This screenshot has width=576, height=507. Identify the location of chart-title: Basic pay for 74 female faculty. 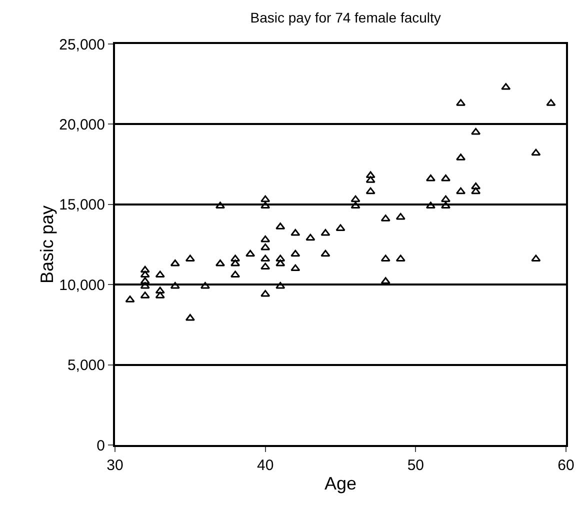
(345, 17).